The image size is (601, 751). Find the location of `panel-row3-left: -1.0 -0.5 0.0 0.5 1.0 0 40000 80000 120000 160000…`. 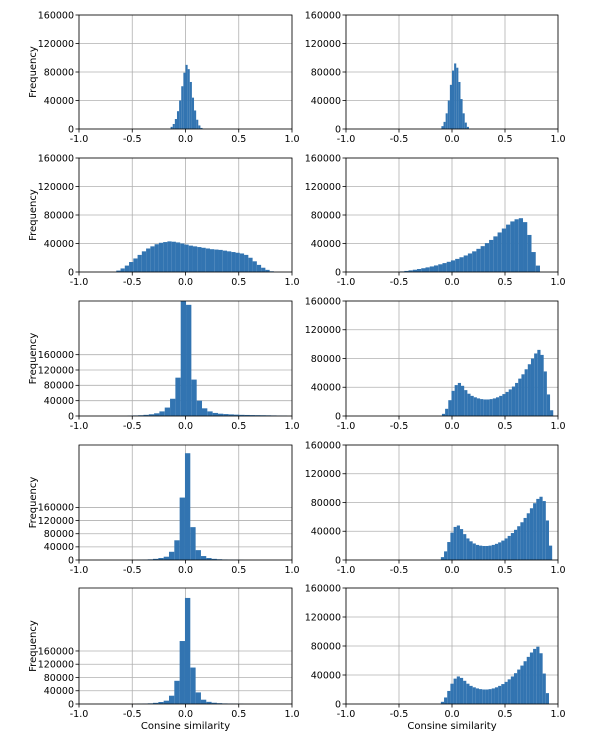

panel-row3-left: -1.0 -0.5 0.0 0.5 1.0 0 40000 80000 120000 160000… is located at coordinates (164, 366).